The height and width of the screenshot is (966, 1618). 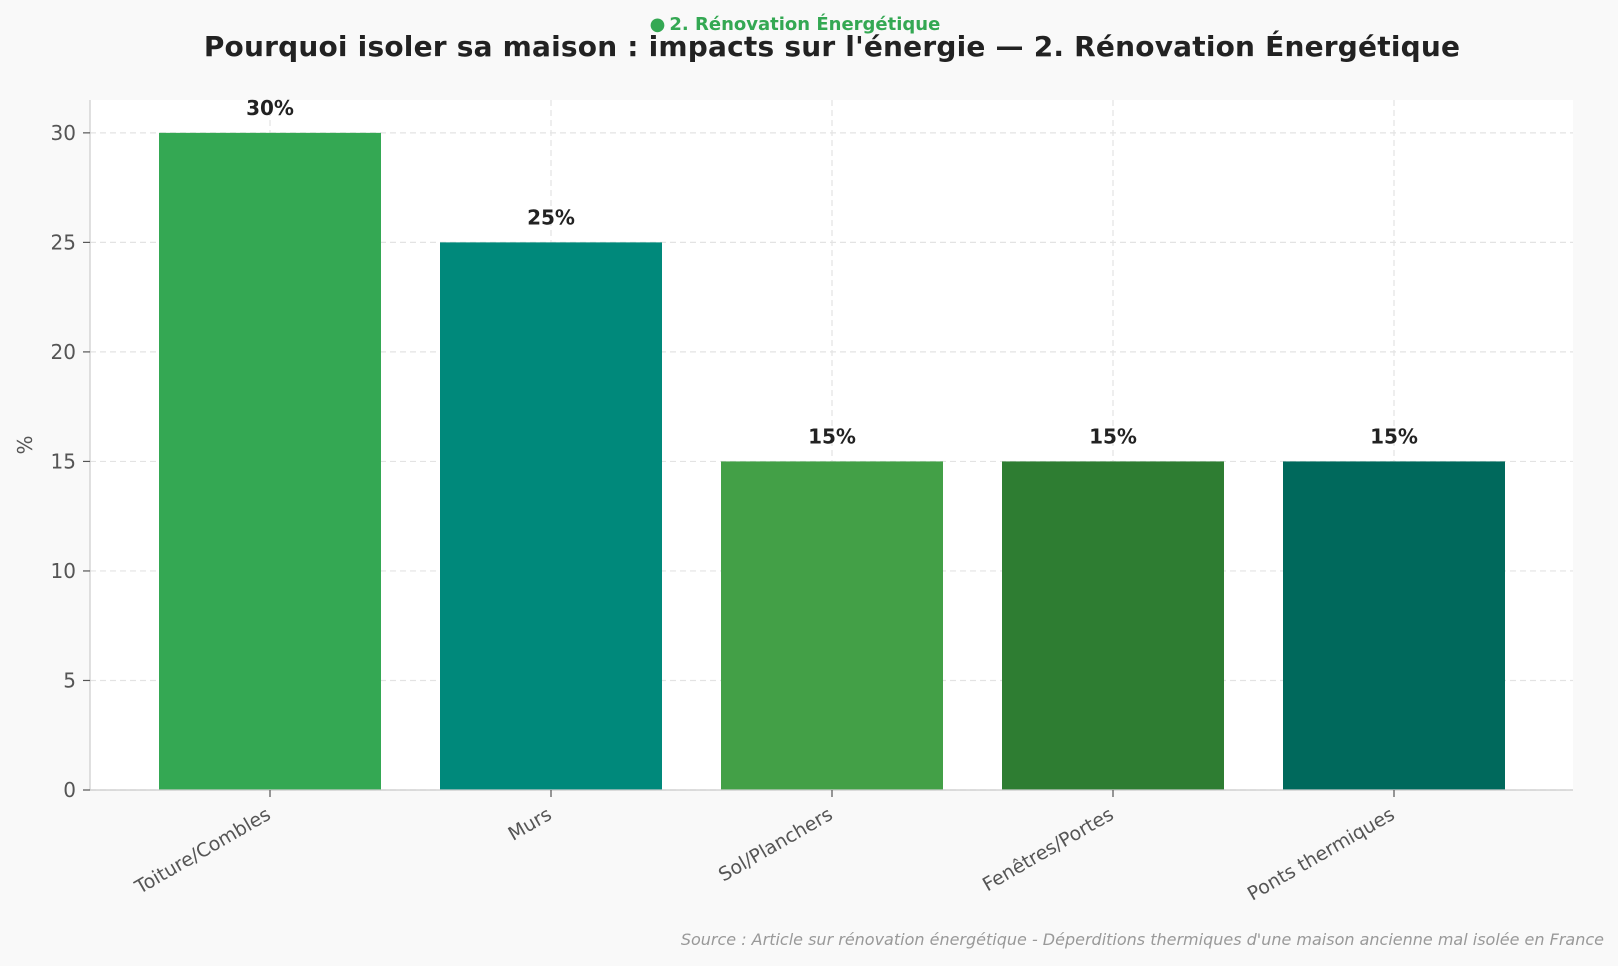 I want to click on x-tick-label: Sol/Planchers, so click(x=776, y=844).